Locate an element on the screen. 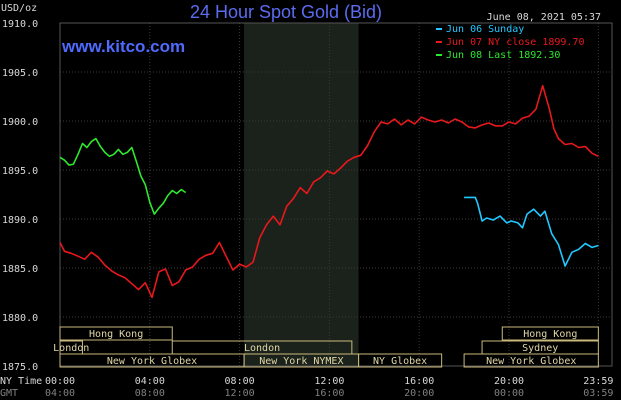 This screenshot has width=621, height=400. session-label: Sydney is located at coordinates (540, 348).